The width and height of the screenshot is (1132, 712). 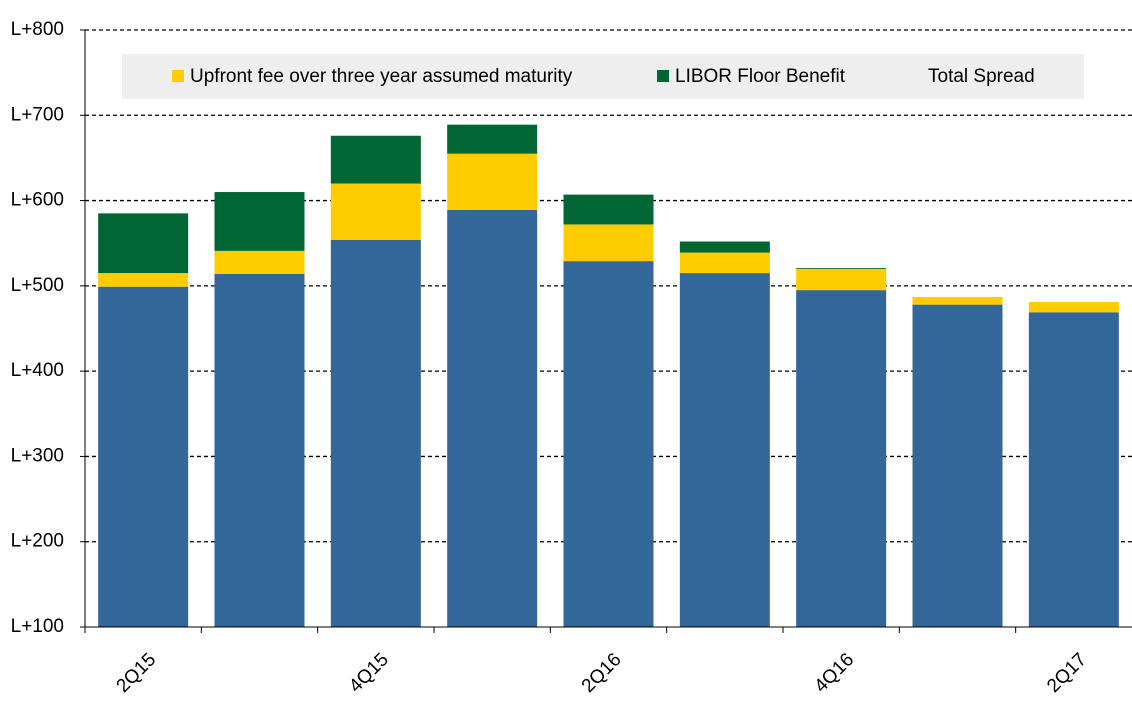 I want to click on y-tick-label: L+300, so click(x=37, y=455).